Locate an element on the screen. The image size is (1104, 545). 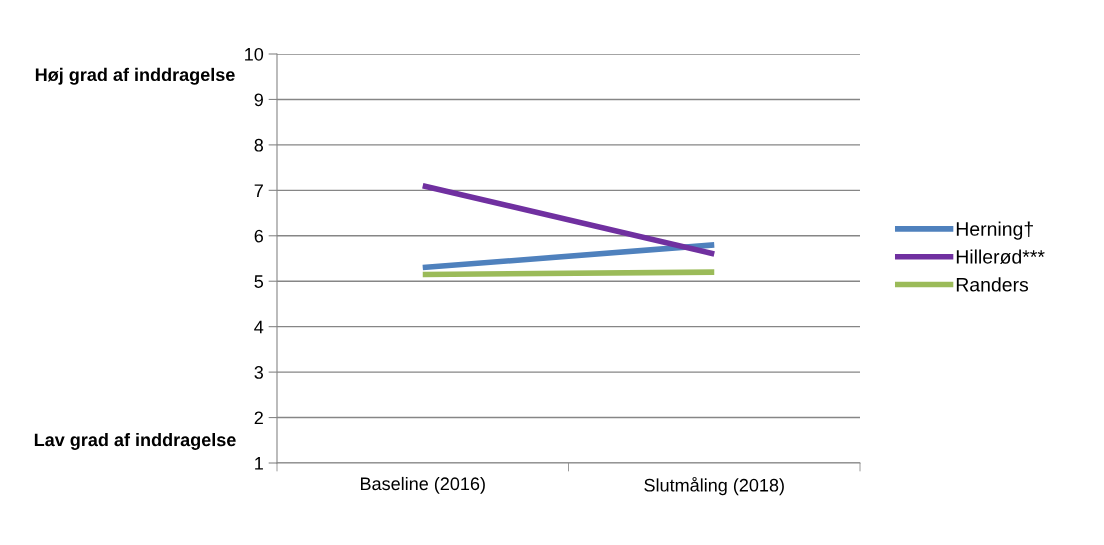
x-tick-label: Baseline (2016) is located at coordinates (423, 485).